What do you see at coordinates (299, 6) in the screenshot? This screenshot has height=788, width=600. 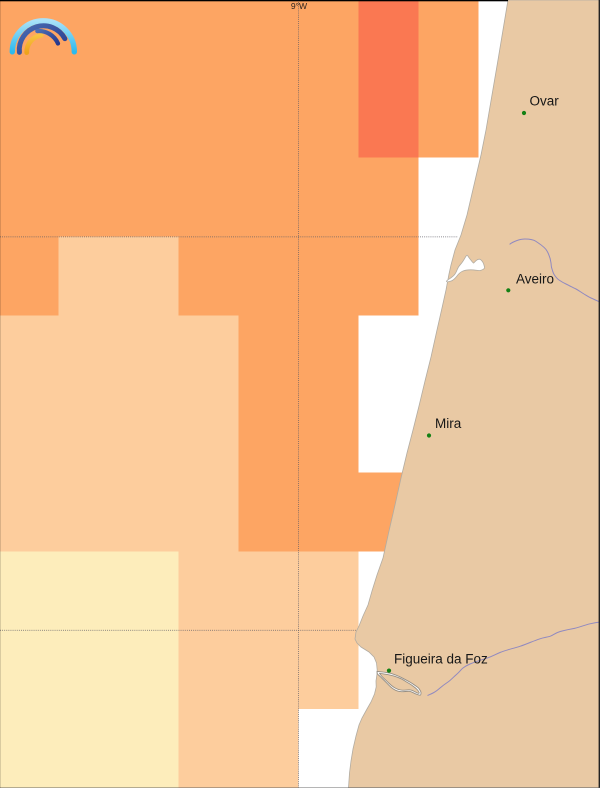 I see `svg-text: 9°W` at bounding box center [299, 6].